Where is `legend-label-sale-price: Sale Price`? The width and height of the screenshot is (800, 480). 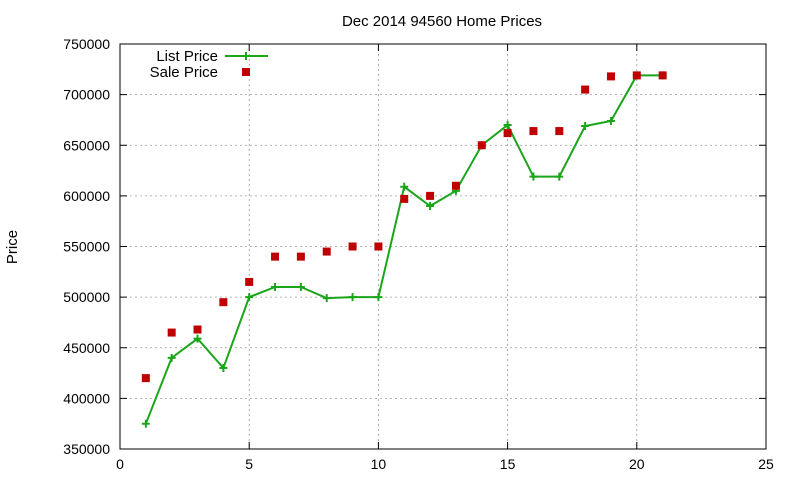
legend-label-sale-price: Sale Price is located at coordinates (184, 72).